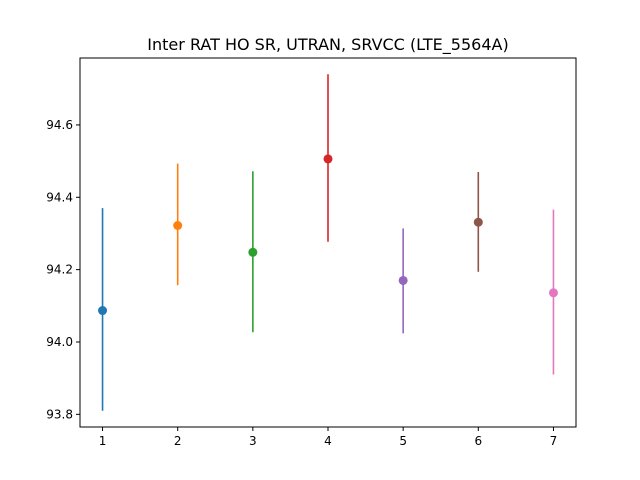 The height and width of the screenshot is (480, 640). Describe the element at coordinates (103, 441) in the screenshot. I see `x-tick-label: 1` at that location.